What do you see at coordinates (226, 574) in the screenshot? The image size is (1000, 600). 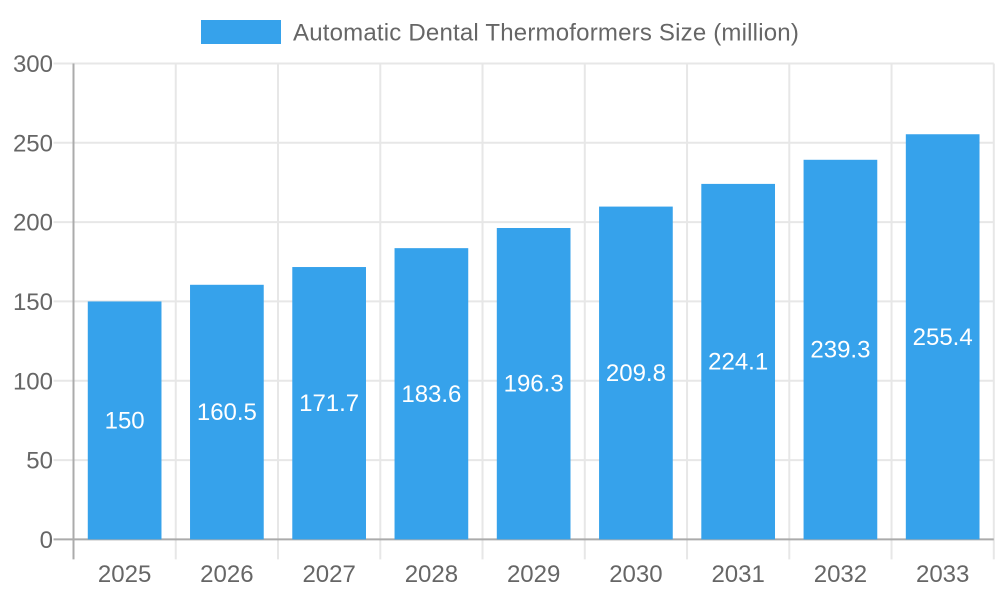 I see `svg-text: 2026` at bounding box center [226, 574].